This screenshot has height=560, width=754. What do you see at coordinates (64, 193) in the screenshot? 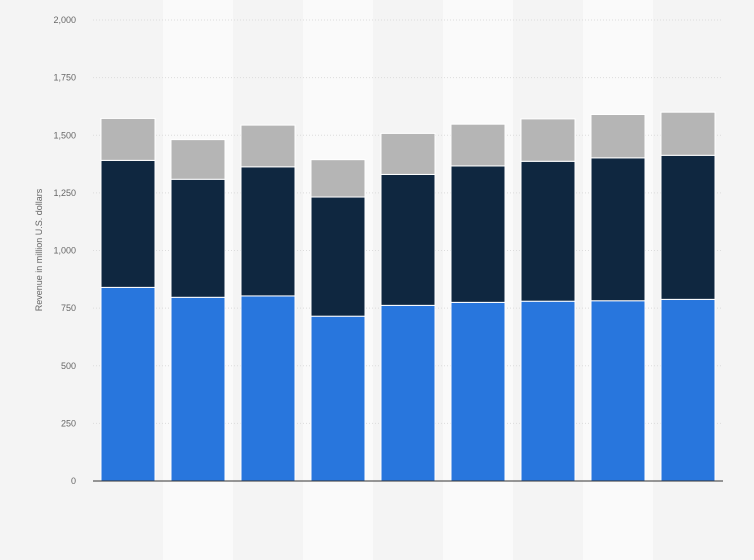
I see `y-tick-label: 1,250` at bounding box center [64, 193].